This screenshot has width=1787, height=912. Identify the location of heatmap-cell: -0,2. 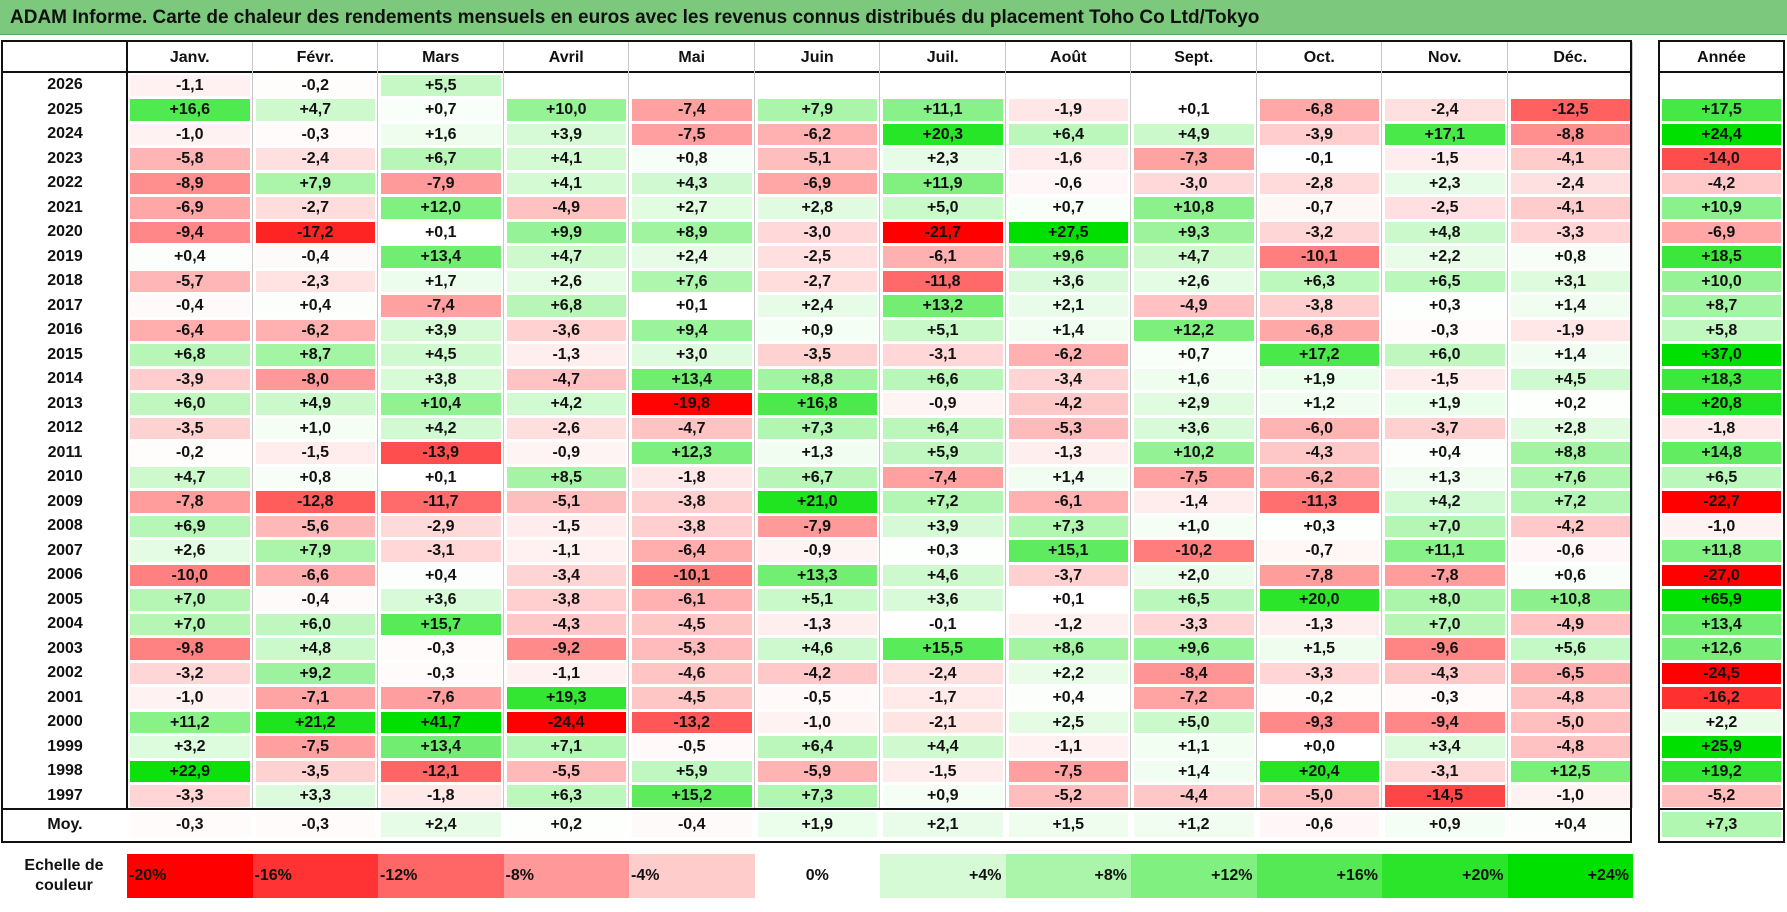
(190, 453).